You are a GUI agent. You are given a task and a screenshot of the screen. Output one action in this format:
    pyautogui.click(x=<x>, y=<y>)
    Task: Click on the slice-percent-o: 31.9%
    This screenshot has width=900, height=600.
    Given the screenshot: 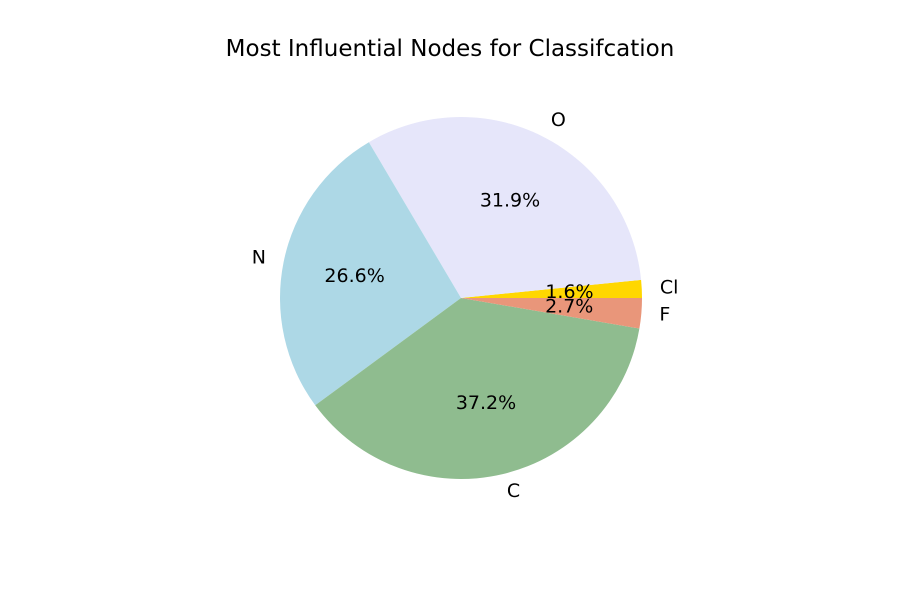 What is the action you would take?
    pyautogui.click(x=510, y=201)
    